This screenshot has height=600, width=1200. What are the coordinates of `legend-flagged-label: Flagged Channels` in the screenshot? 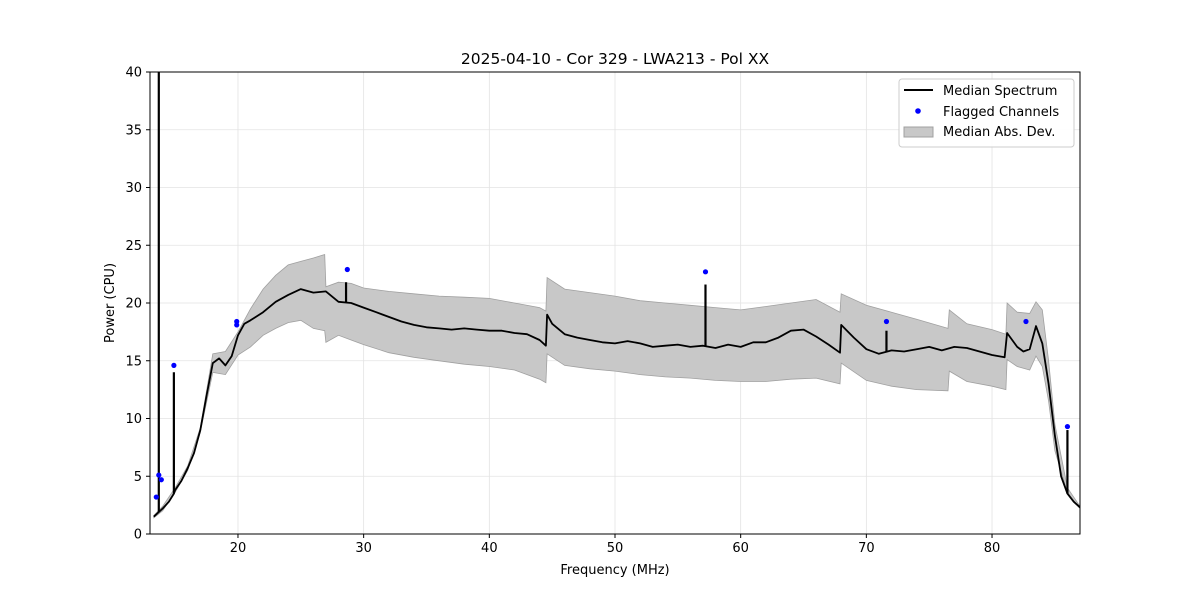 It's located at (1001, 112).